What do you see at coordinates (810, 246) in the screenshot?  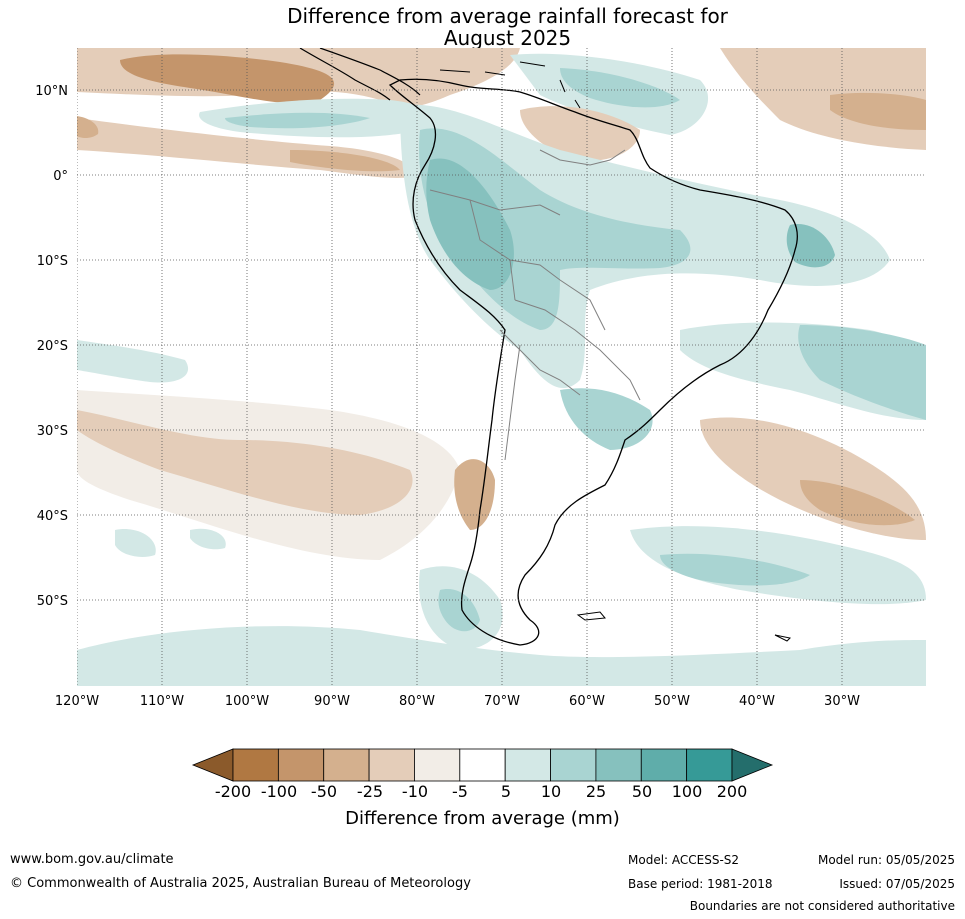 I see `wet-region-brazil-east` at bounding box center [810, 246].